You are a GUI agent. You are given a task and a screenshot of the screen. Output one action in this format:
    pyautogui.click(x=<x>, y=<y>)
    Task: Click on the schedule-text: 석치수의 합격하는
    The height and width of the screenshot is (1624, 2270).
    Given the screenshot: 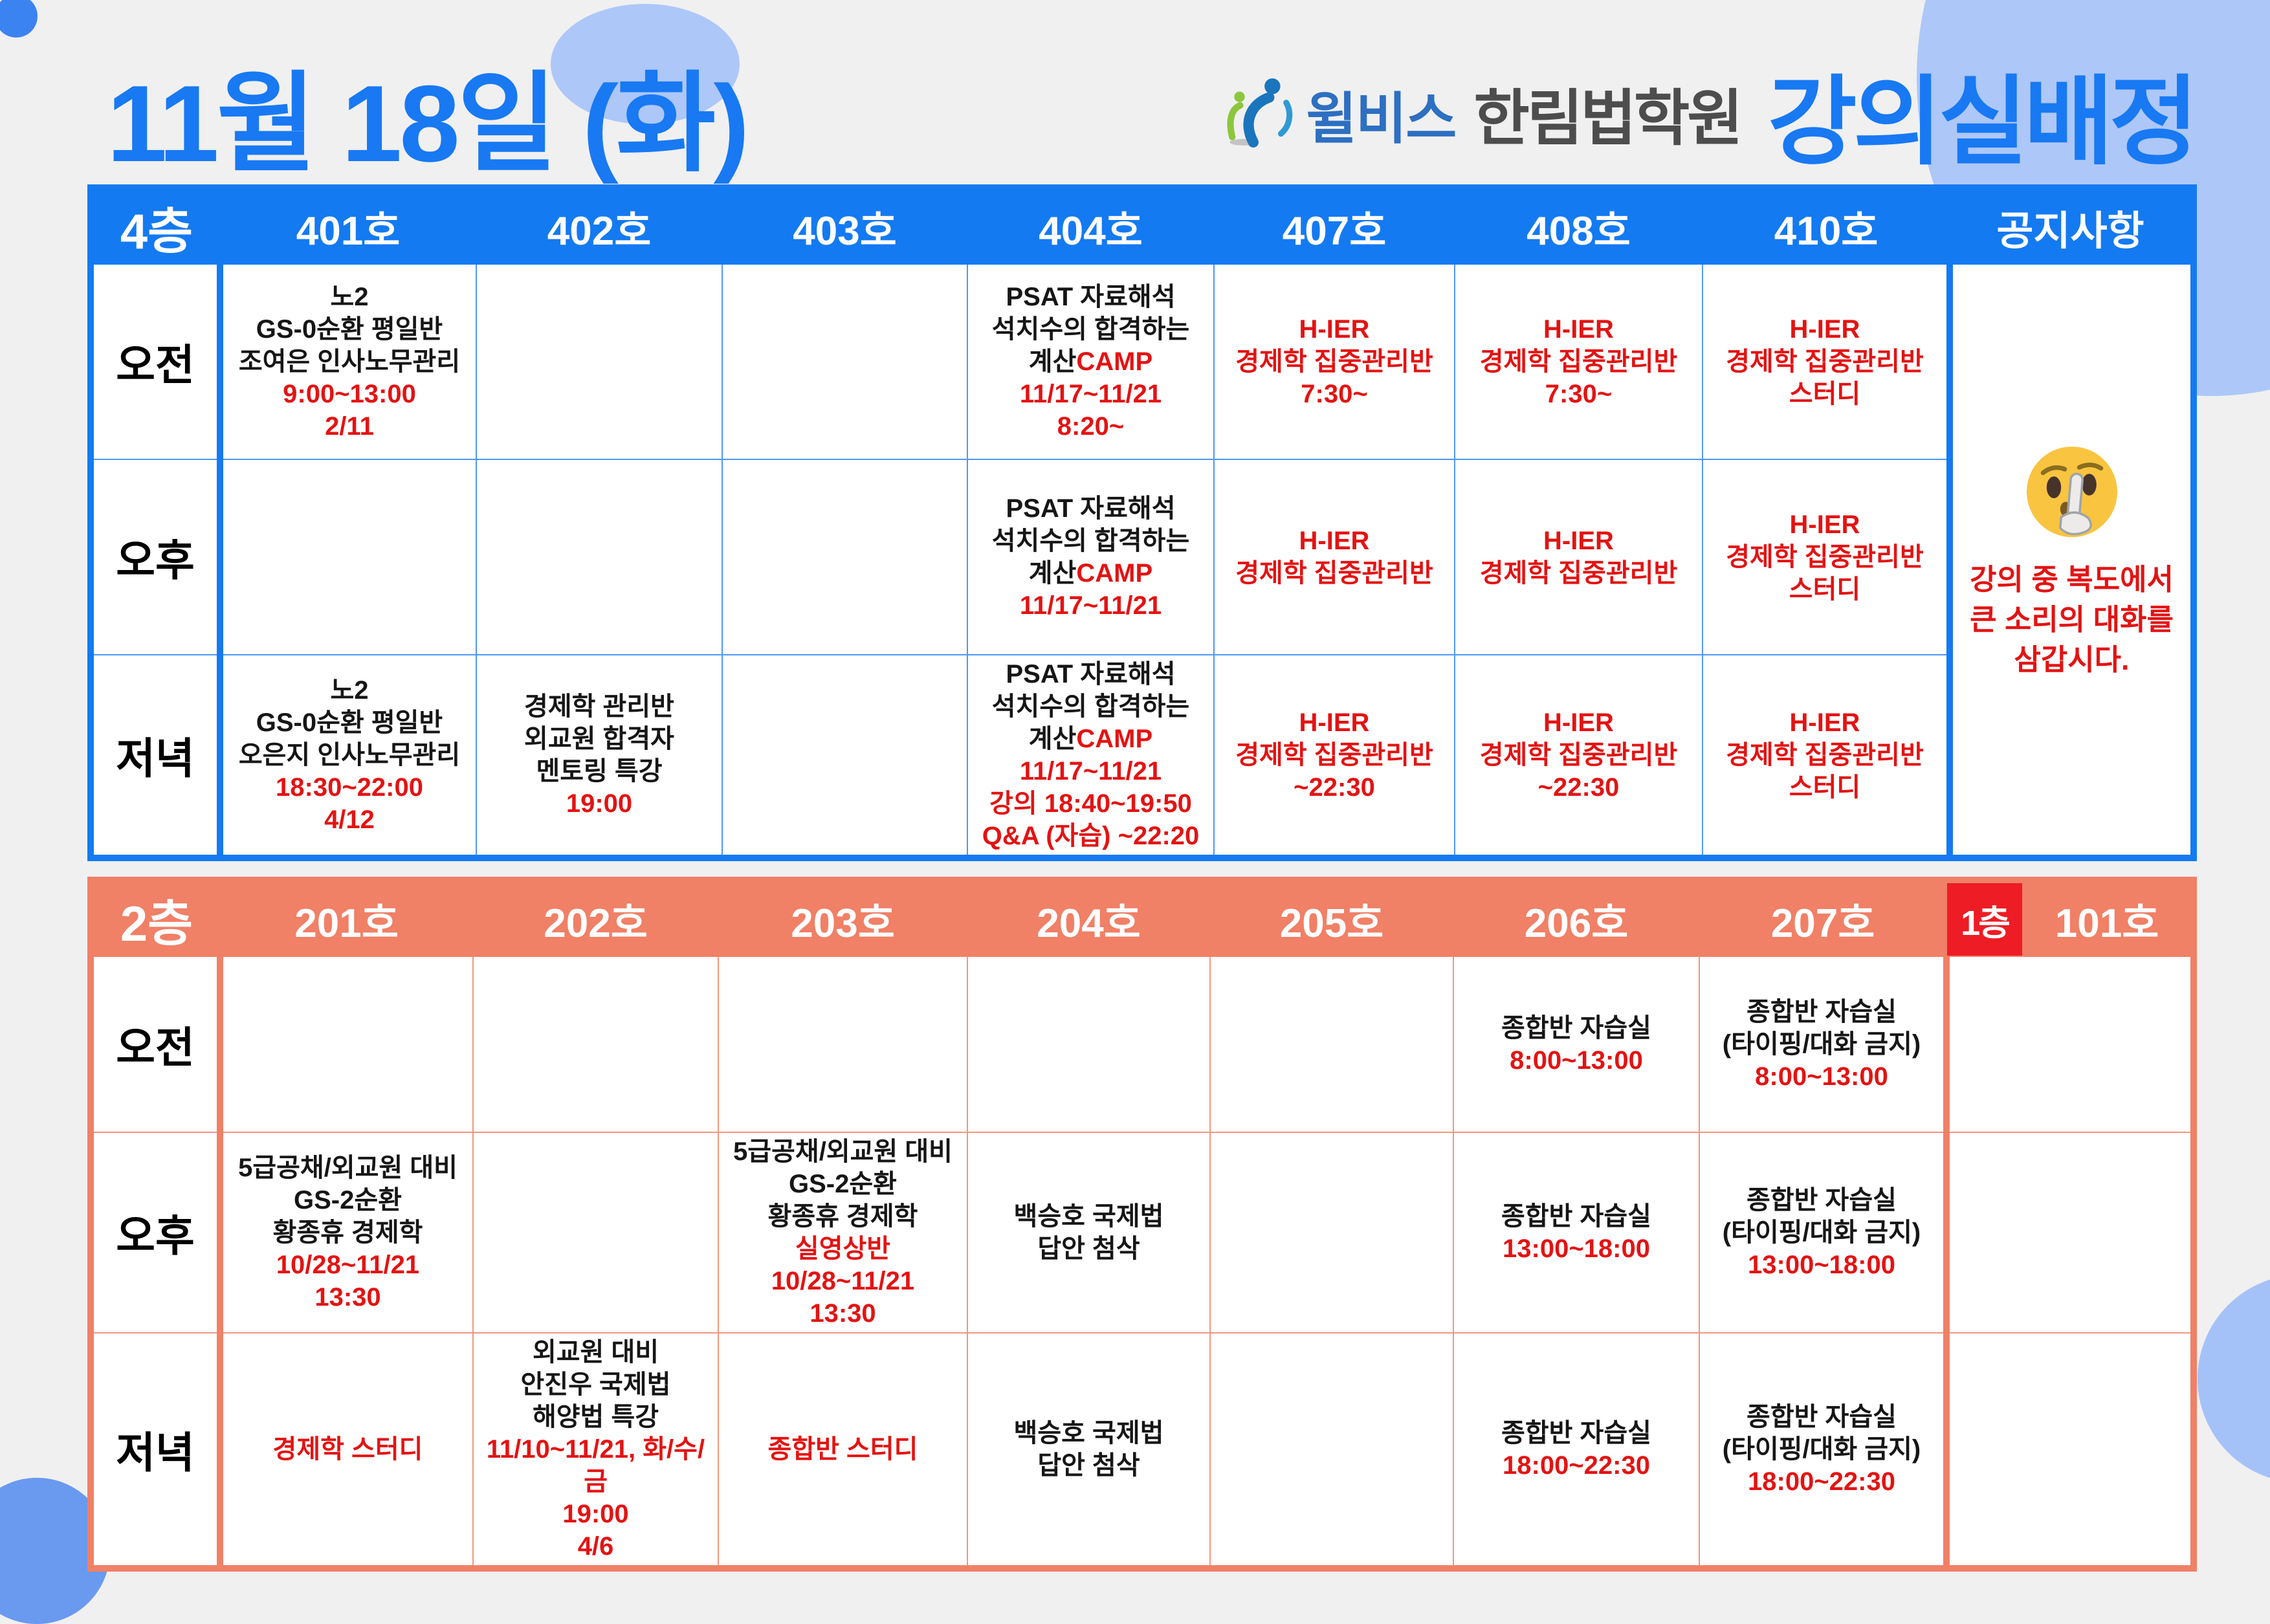 What is the action you would take?
    pyautogui.click(x=1090, y=329)
    